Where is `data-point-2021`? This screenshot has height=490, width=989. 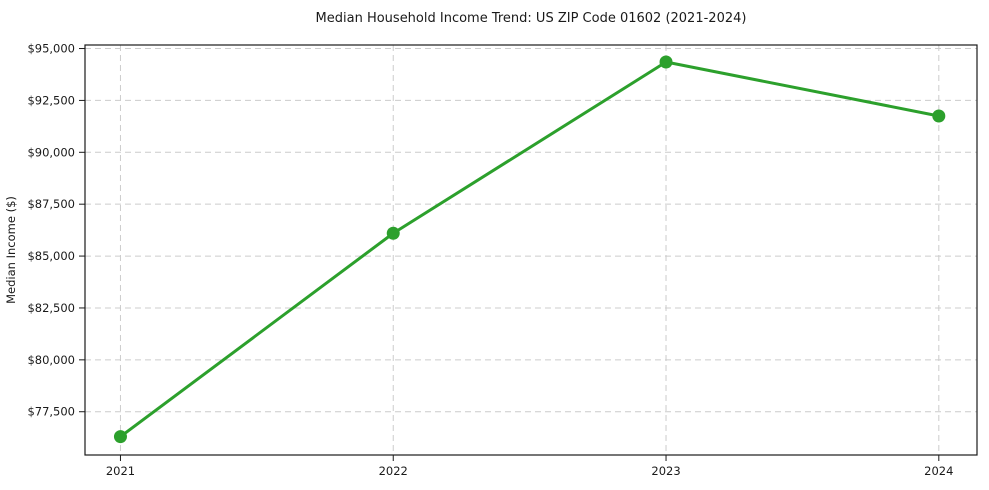 data-point-2021 is located at coordinates (120, 437).